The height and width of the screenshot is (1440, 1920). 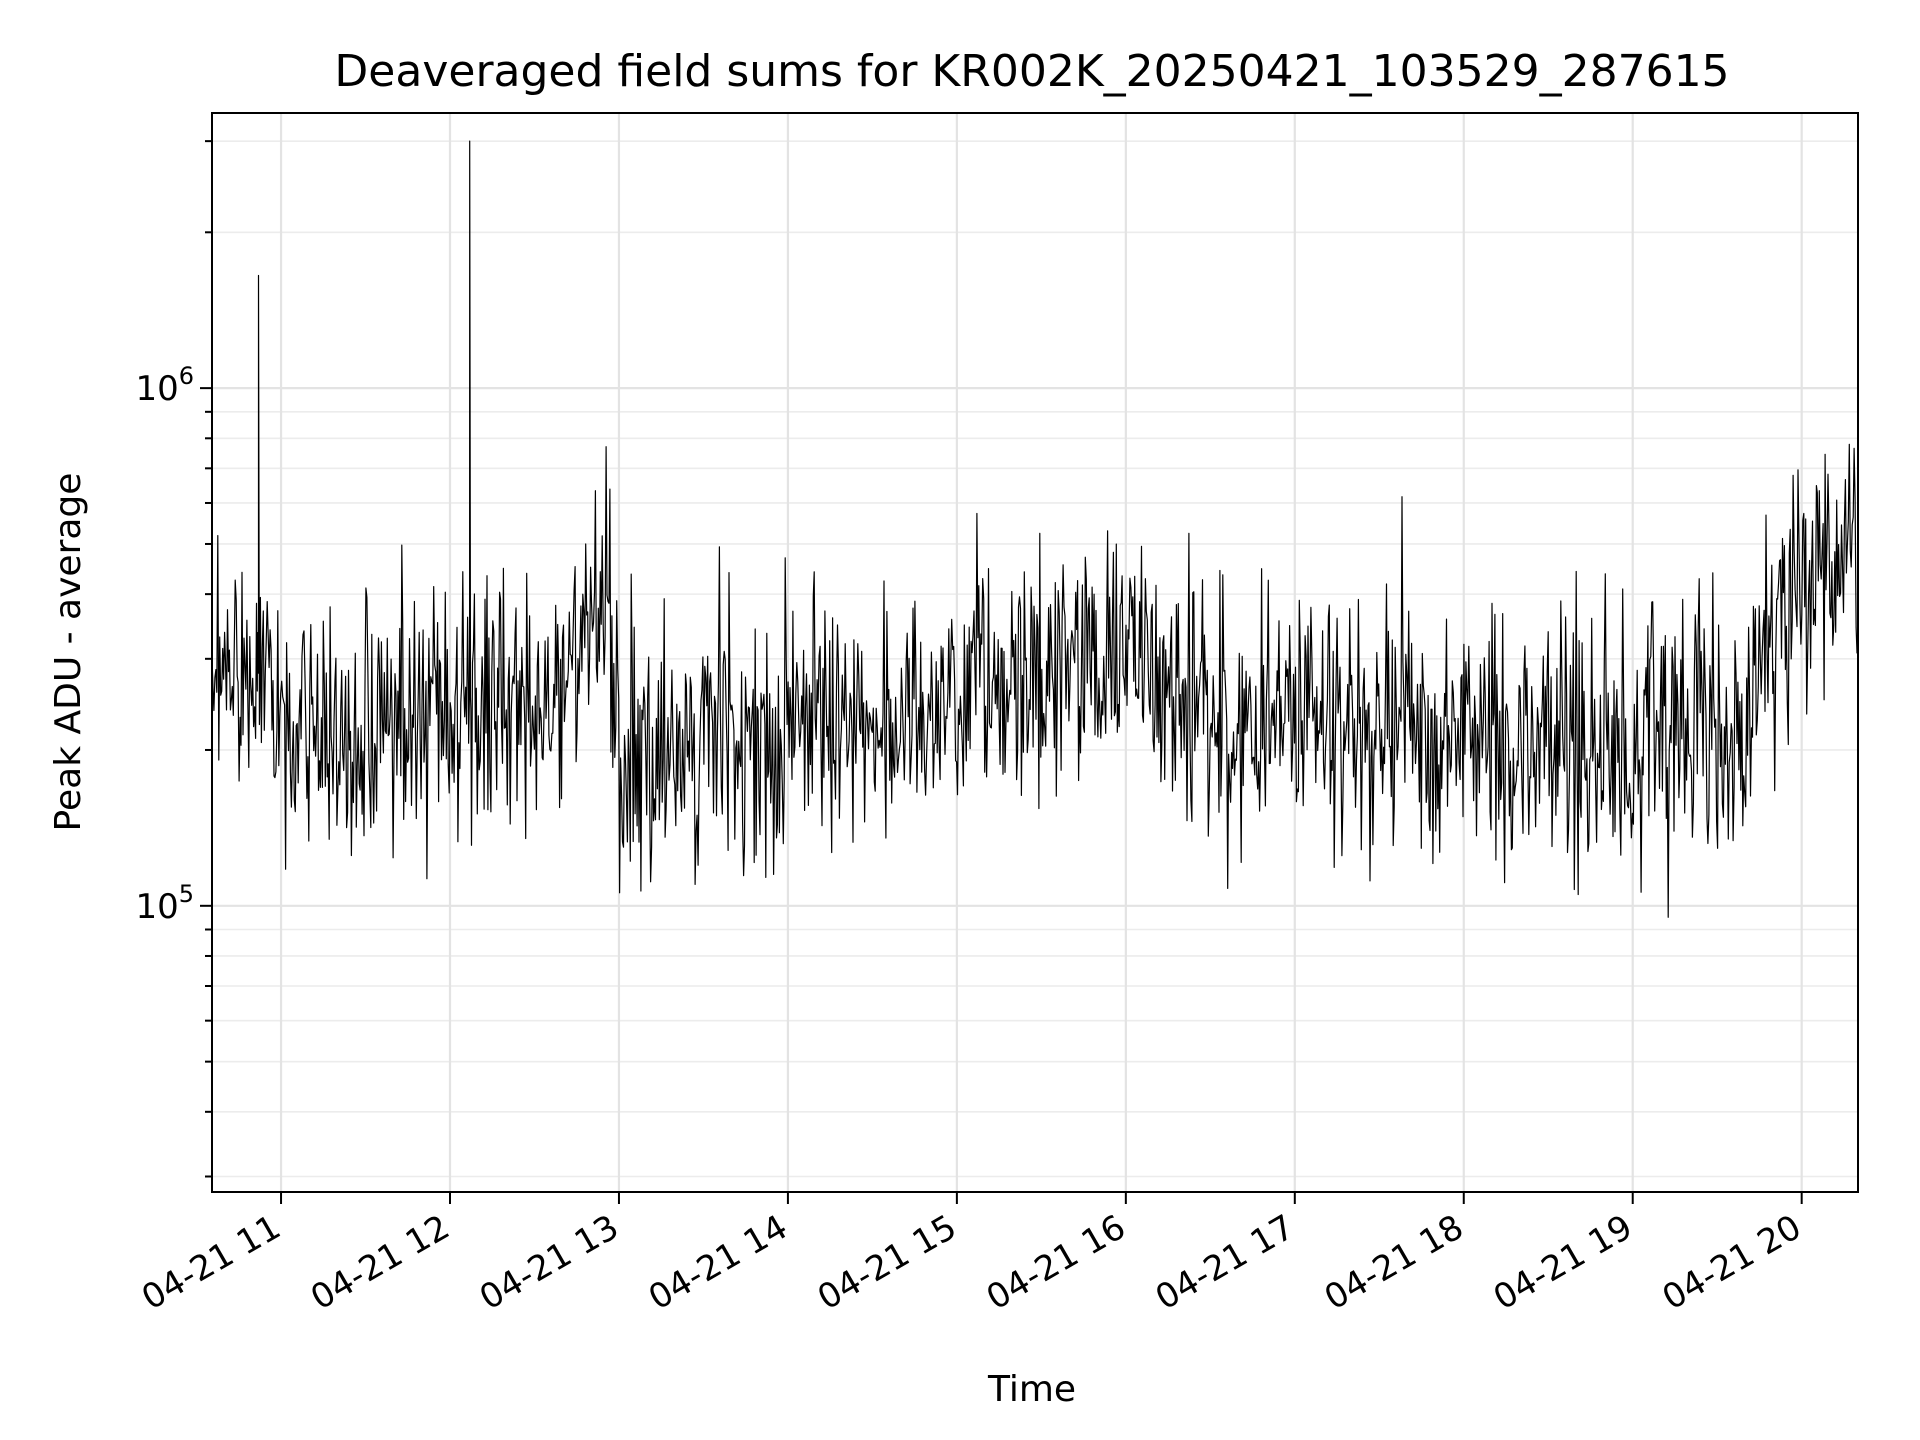 I want to click on x-tick-label: 04-21 16, so click(x=1056, y=1262).